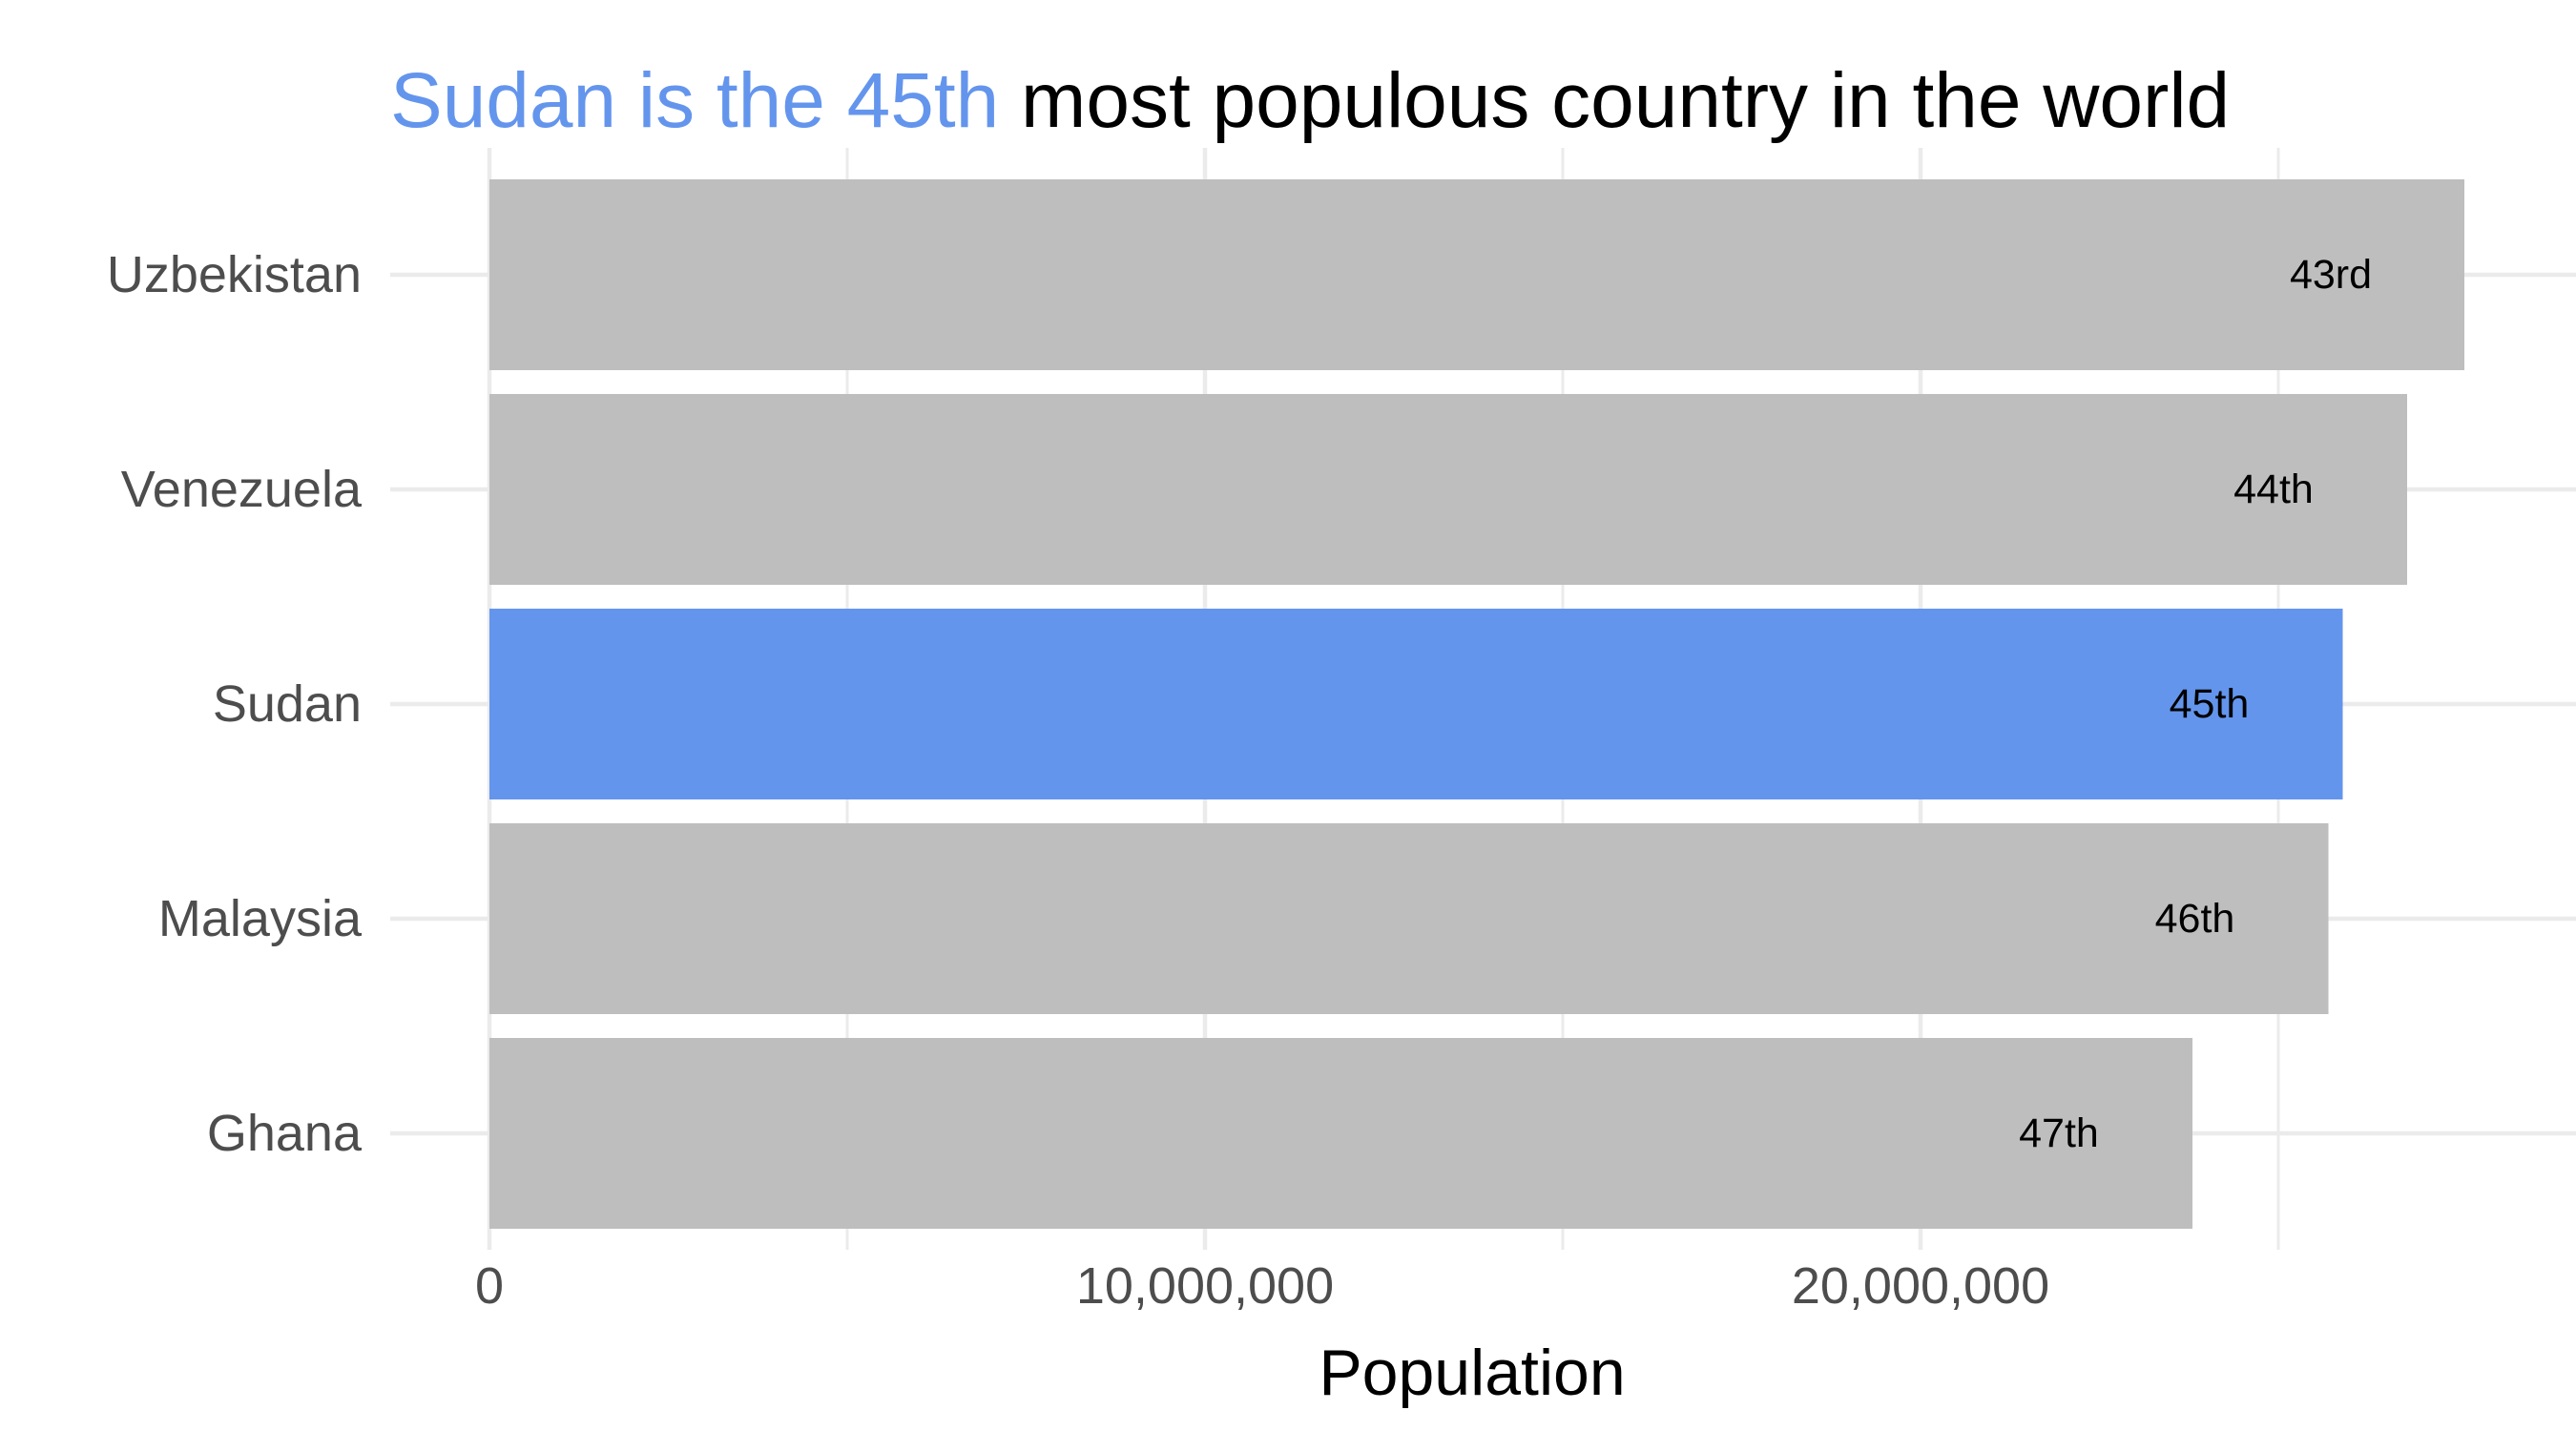 The width and height of the screenshot is (2576, 1431). I want to click on bar-venezuela, so click(1448, 490).